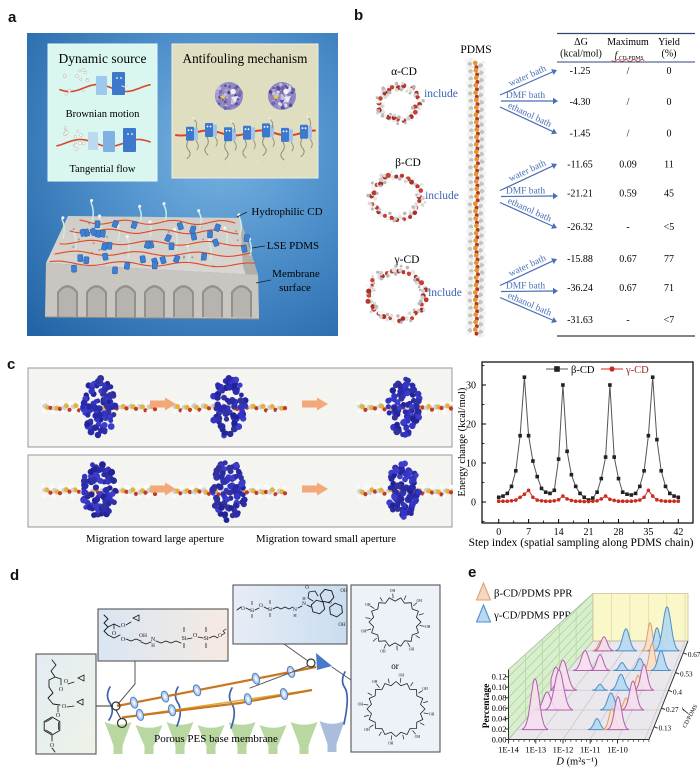 The image size is (700, 773). What do you see at coordinates (580, 71) in the screenshot?
I see `svg-text: -1.25` at bounding box center [580, 71].